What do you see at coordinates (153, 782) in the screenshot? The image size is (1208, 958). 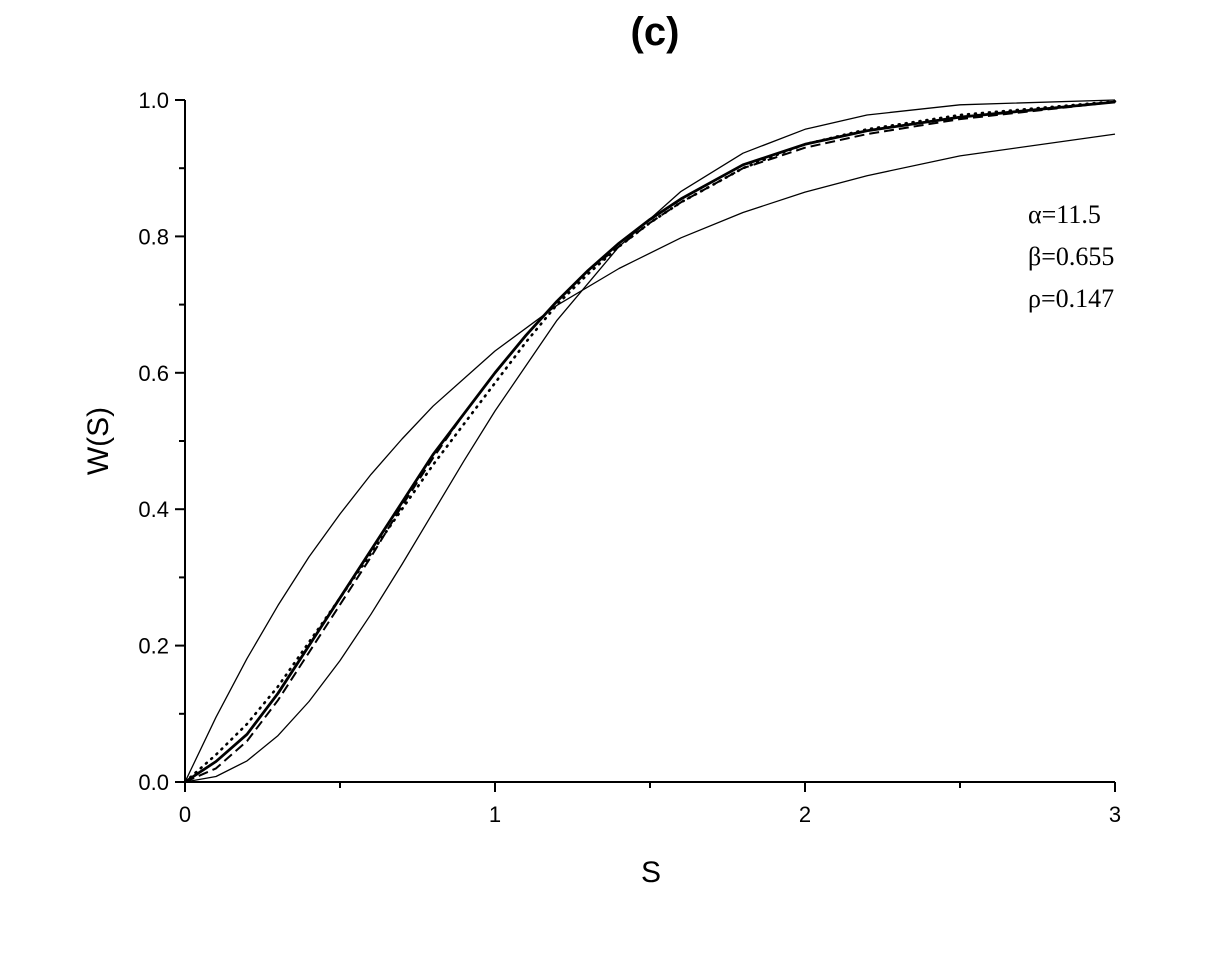 I see `y-tick-label: 0.0` at bounding box center [153, 782].